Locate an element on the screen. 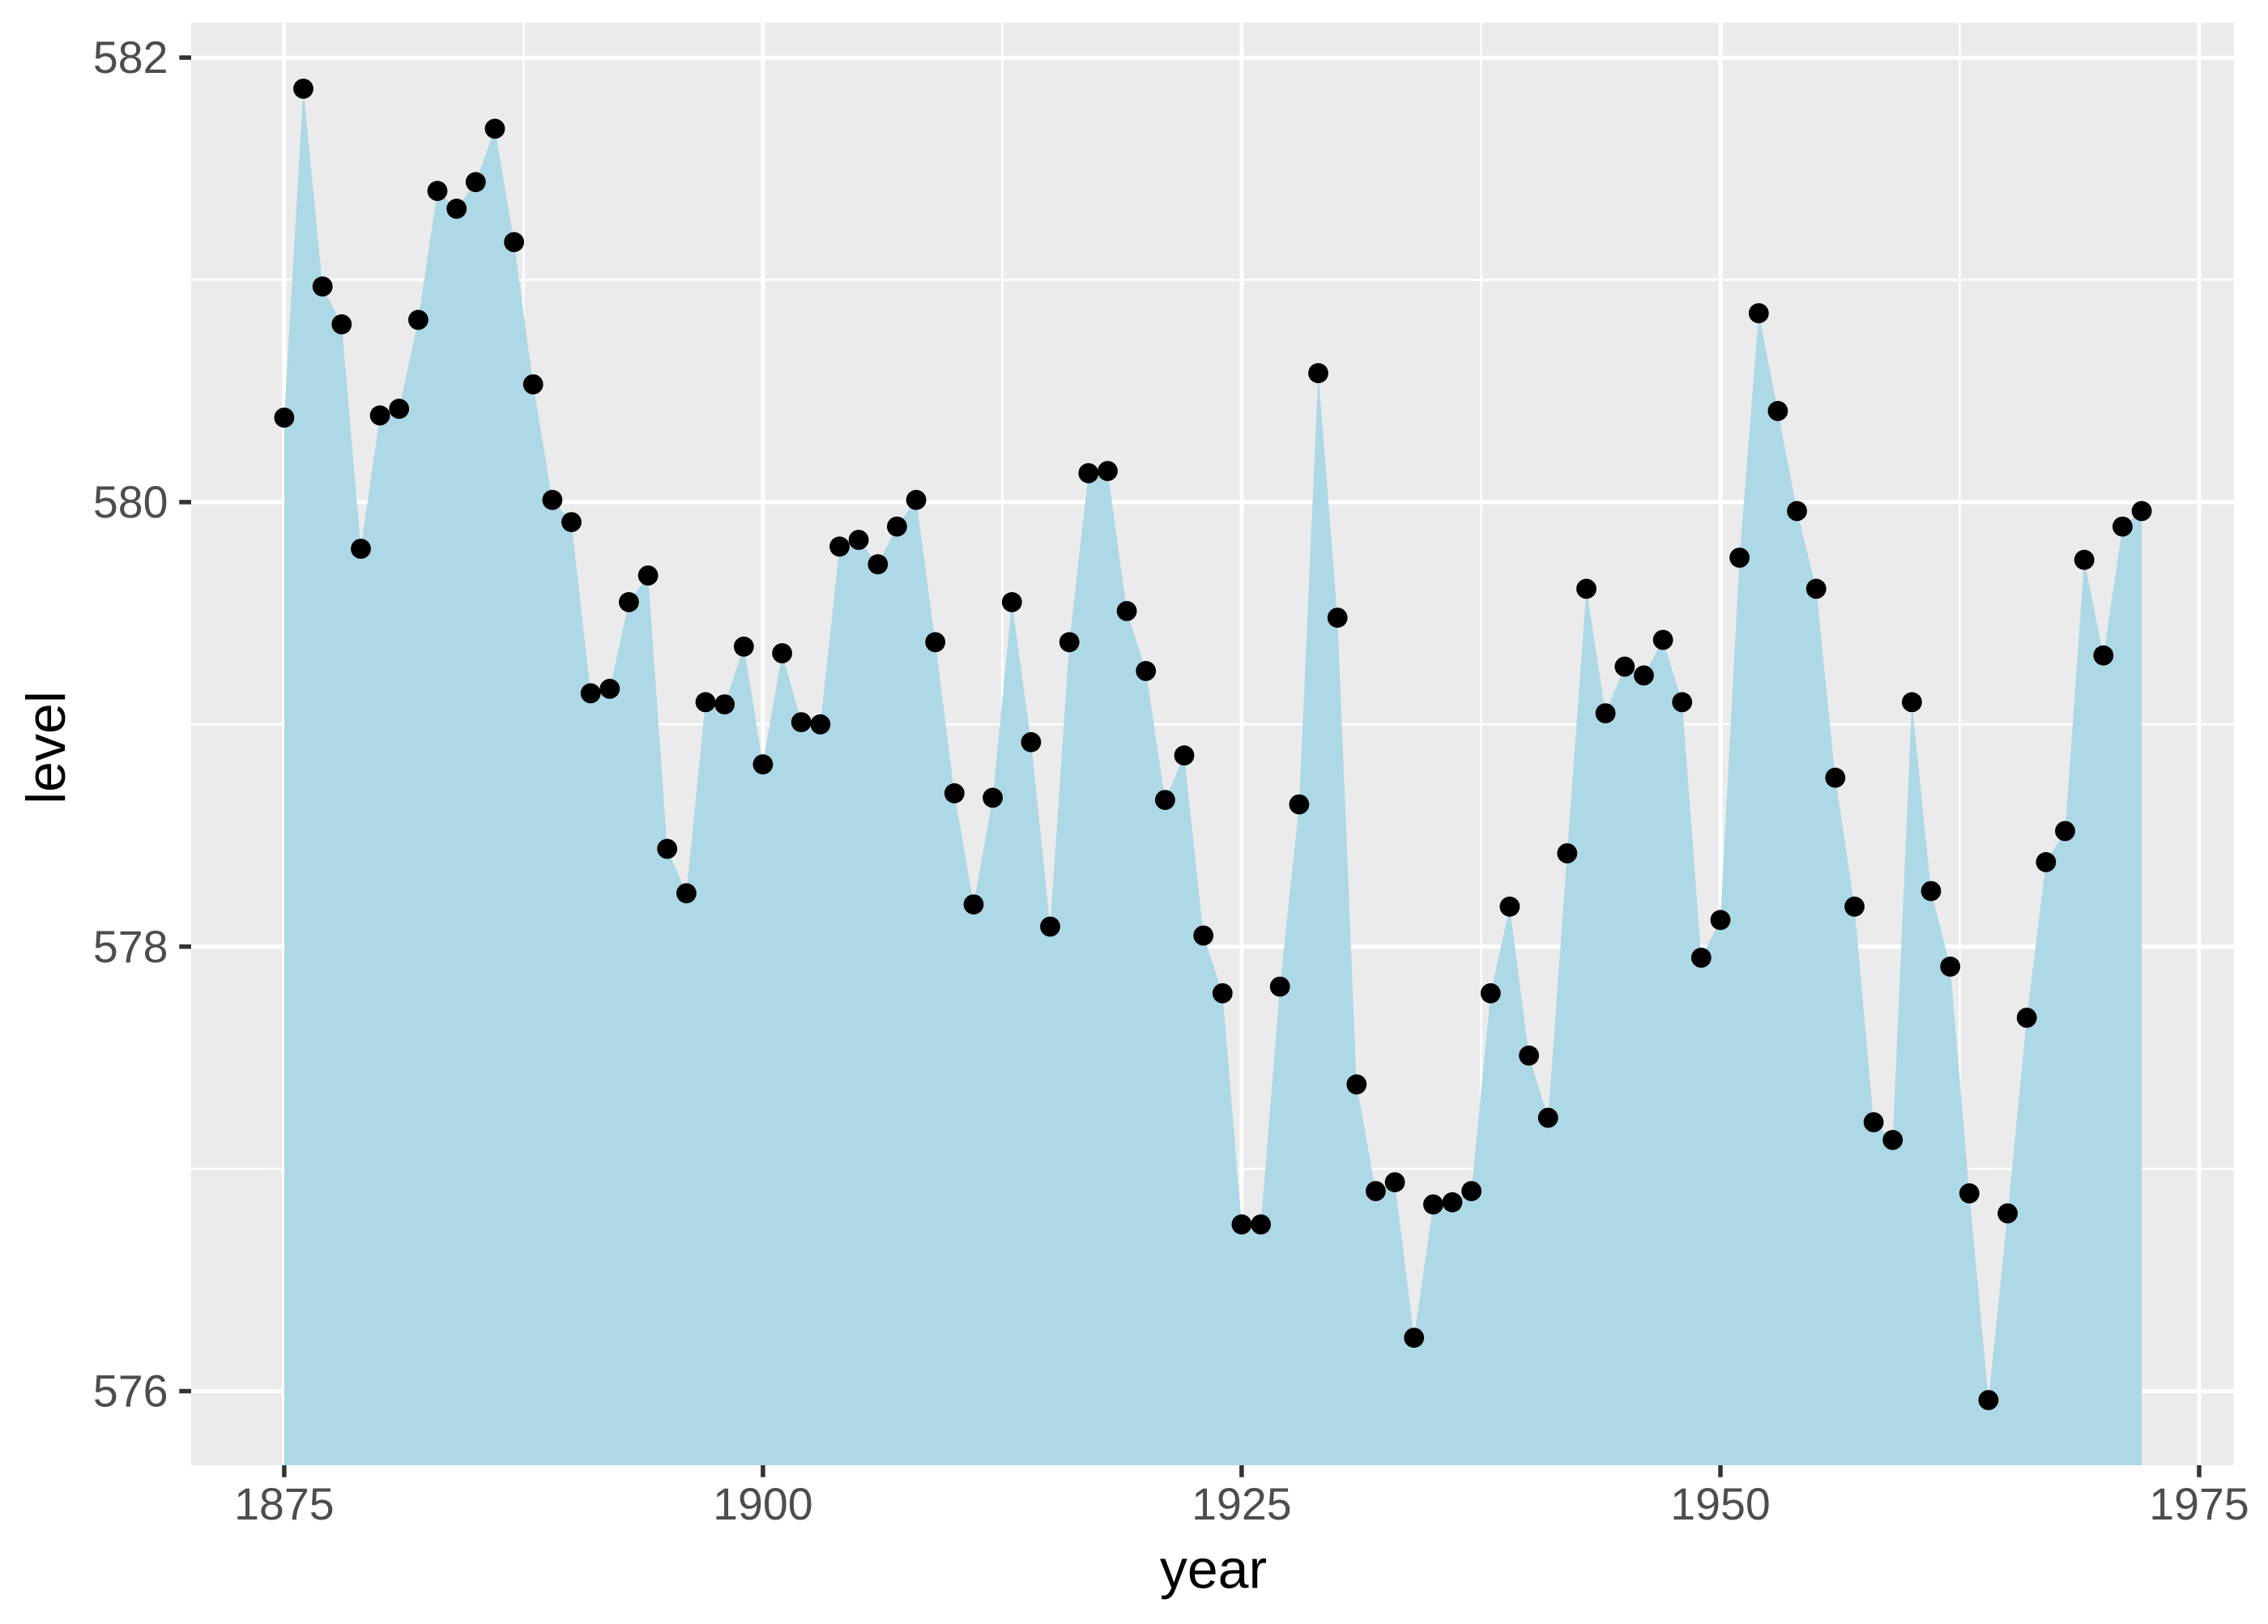  svg-text: 1975 is located at coordinates (2199, 1504).